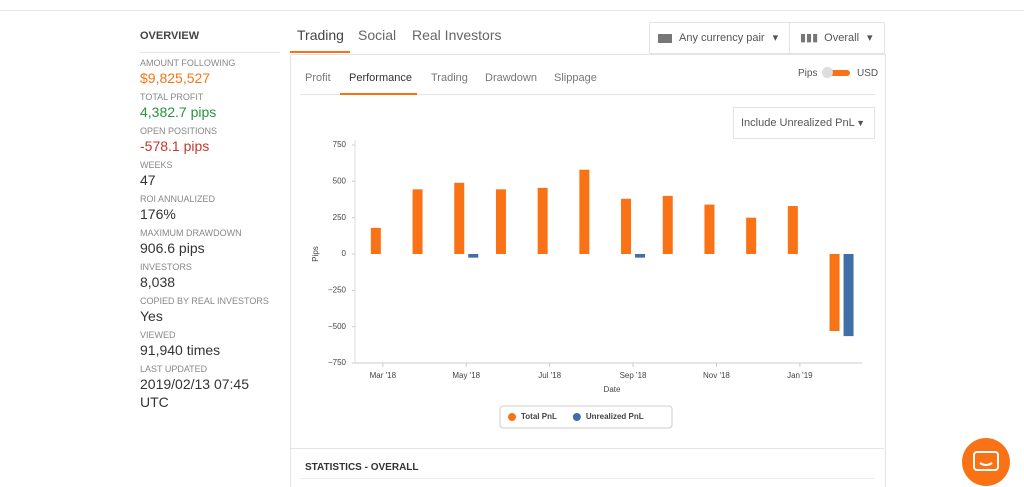 The image size is (1024, 487). I want to click on dropdown: ▮▮▮ Overall ▾, so click(837, 38).